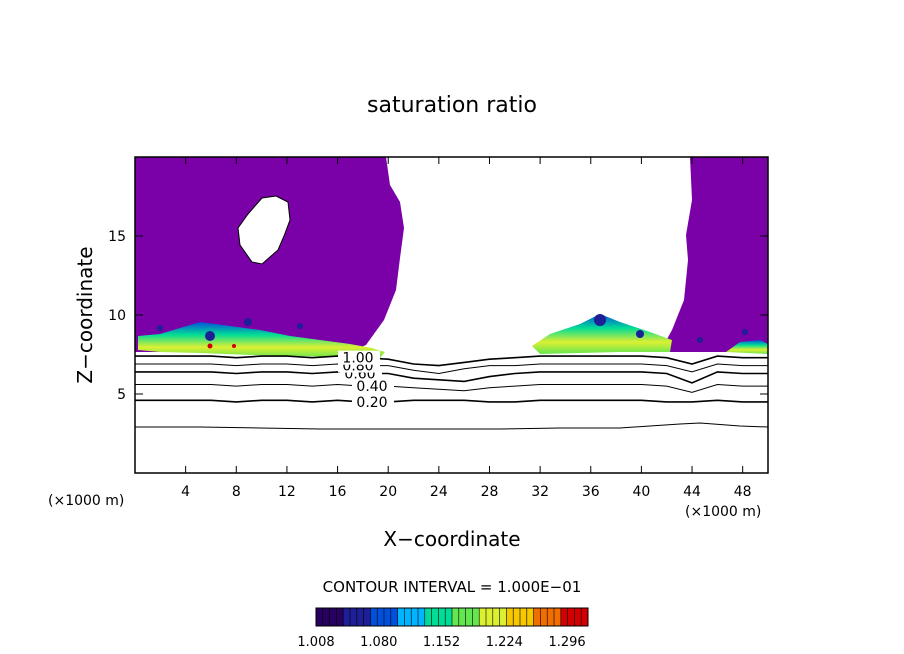 This screenshot has width=904, height=654. I want to click on contour-lines: 0.200.400.600.801.00, so click(451, 380).